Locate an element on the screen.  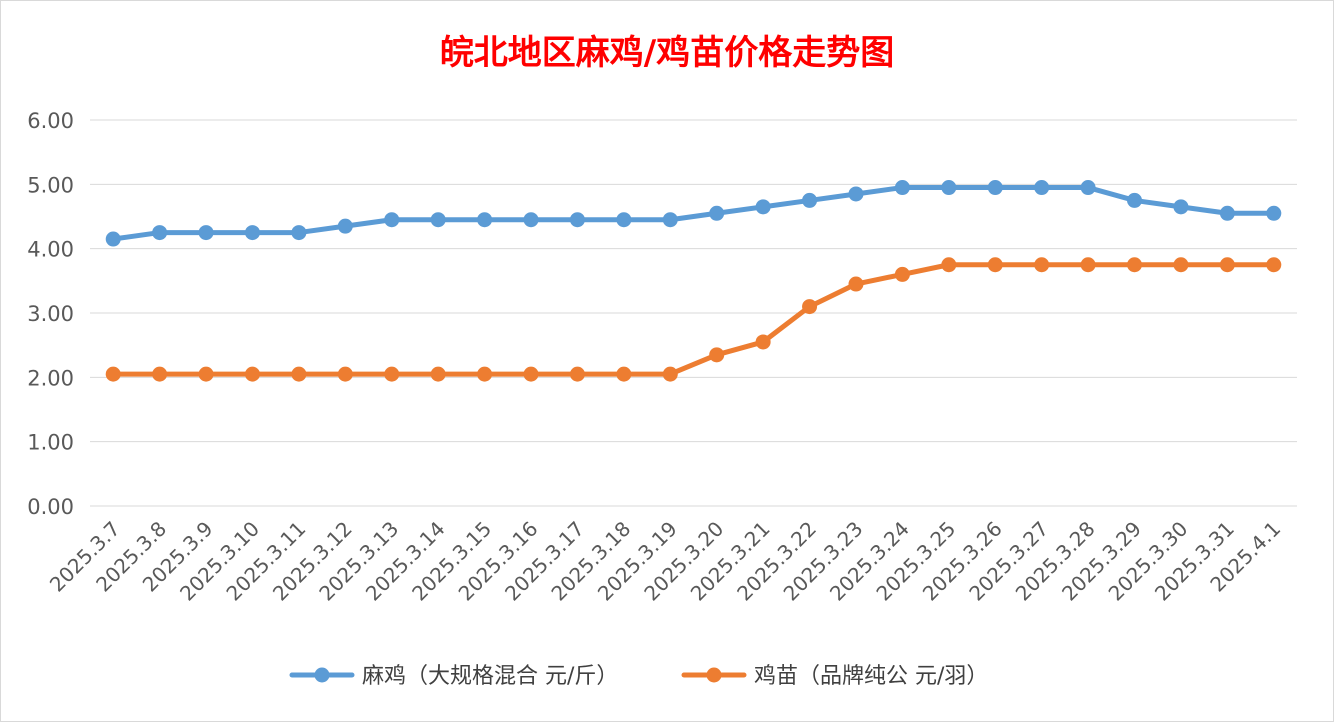
y-tick-label: 3.00 is located at coordinates (50, 314).